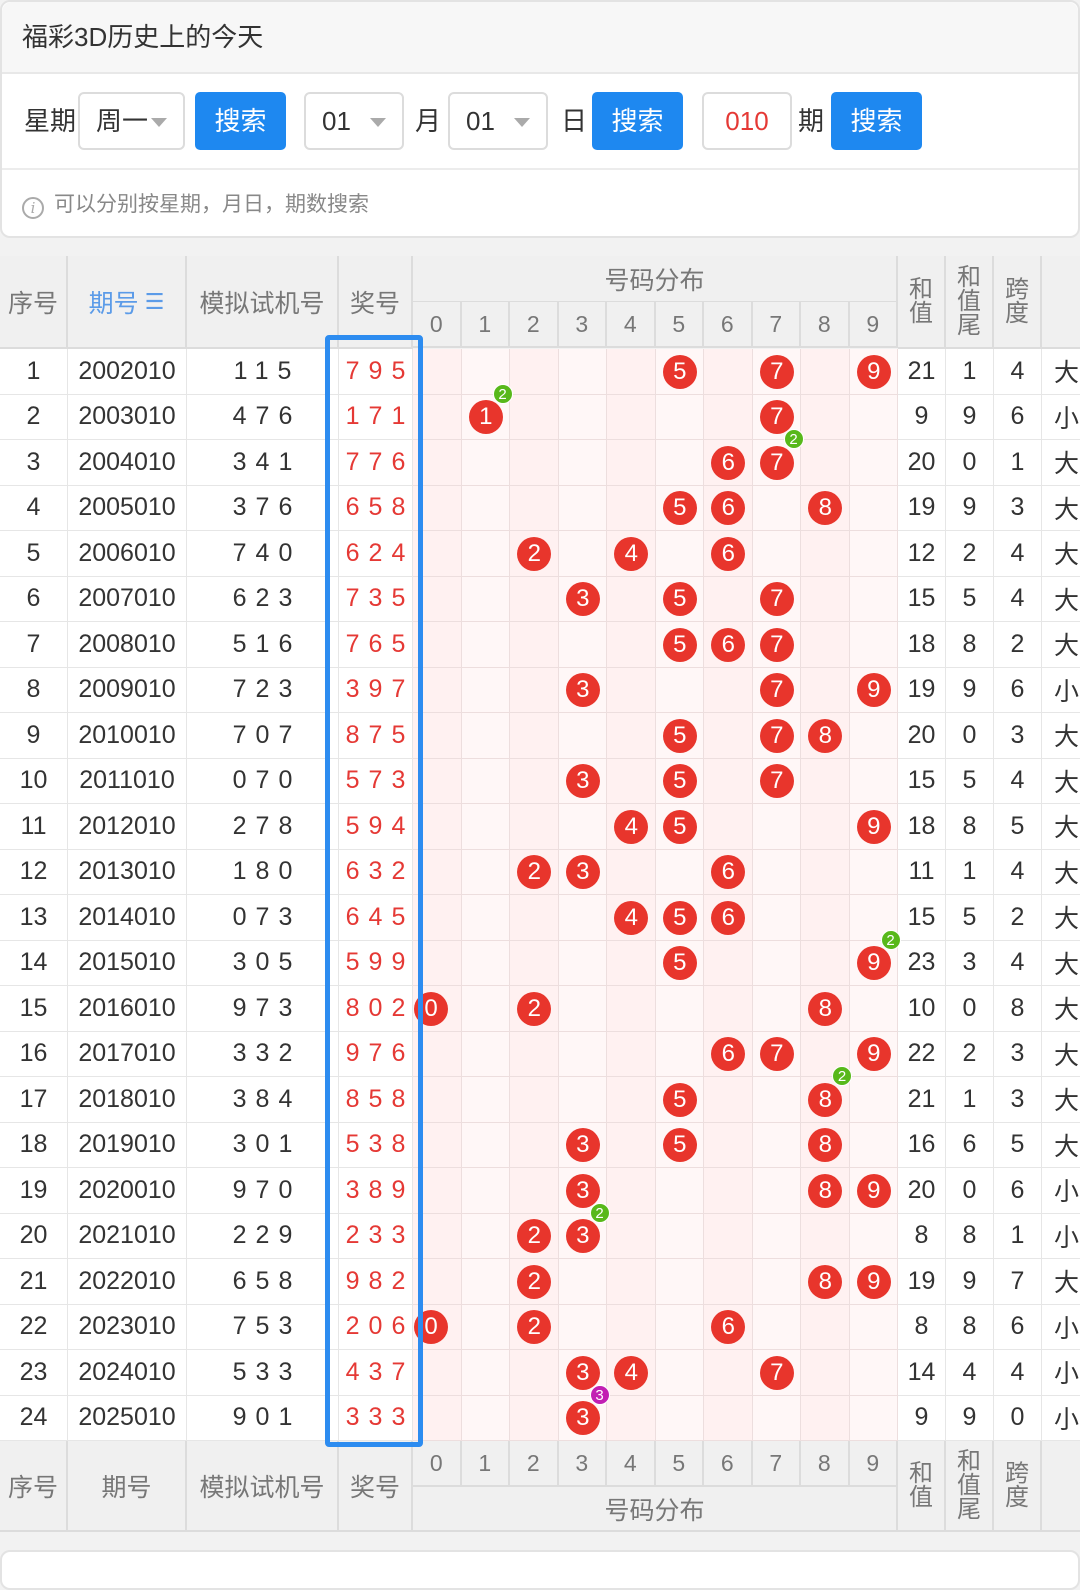 The height and width of the screenshot is (1590, 1080). What do you see at coordinates (240, 121) in the screenshot?
I see `weekday-search-button: 搜索` at bounding box center [240, 121].